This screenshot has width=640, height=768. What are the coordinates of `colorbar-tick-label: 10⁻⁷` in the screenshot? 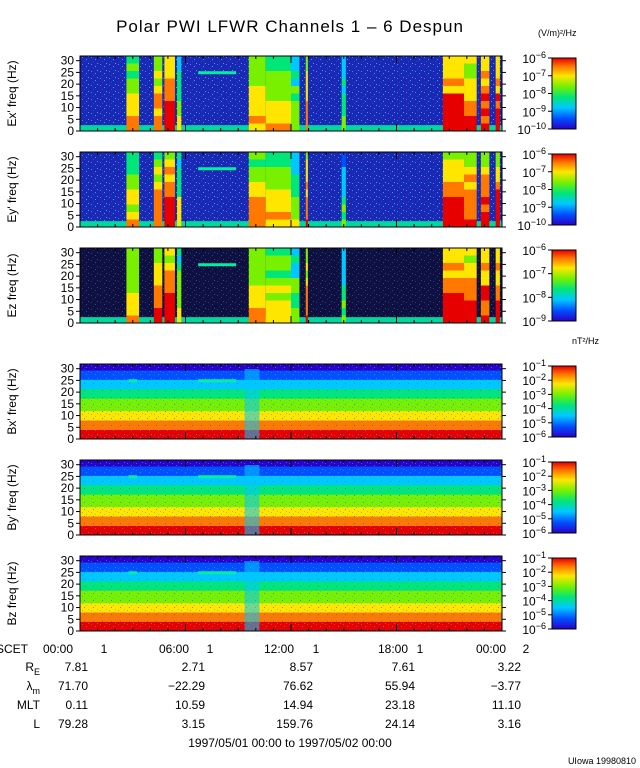 It's located at (534, 274).